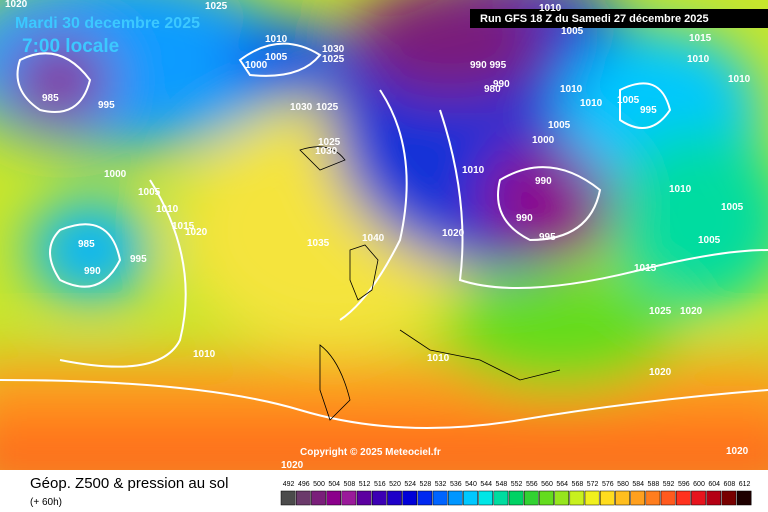 The image size is (768, 512). I want to click on scale-label: 608, so click(730, 484).